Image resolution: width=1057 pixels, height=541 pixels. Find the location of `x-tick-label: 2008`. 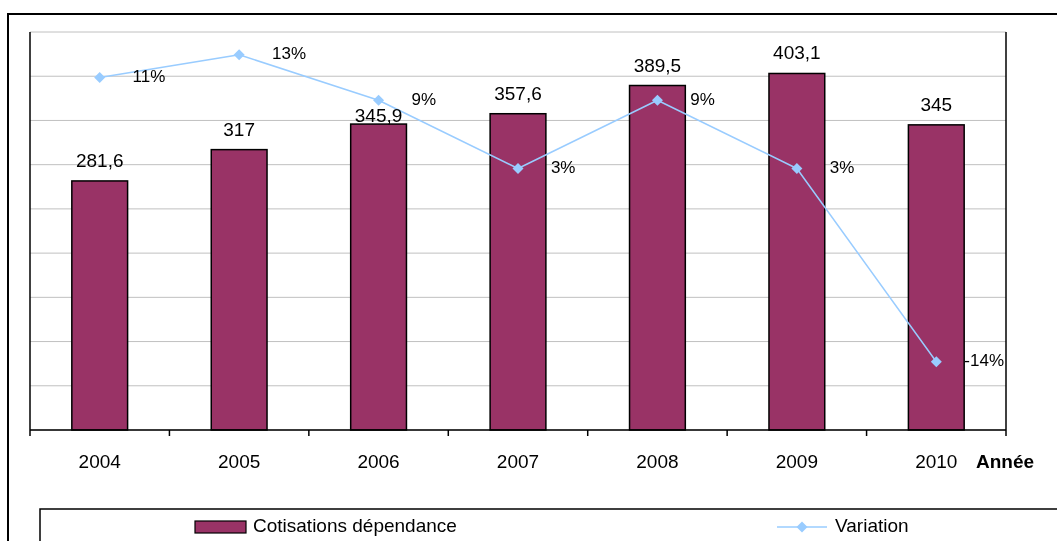

x-tick-label: 2008 is located at coordinates (657, 461).